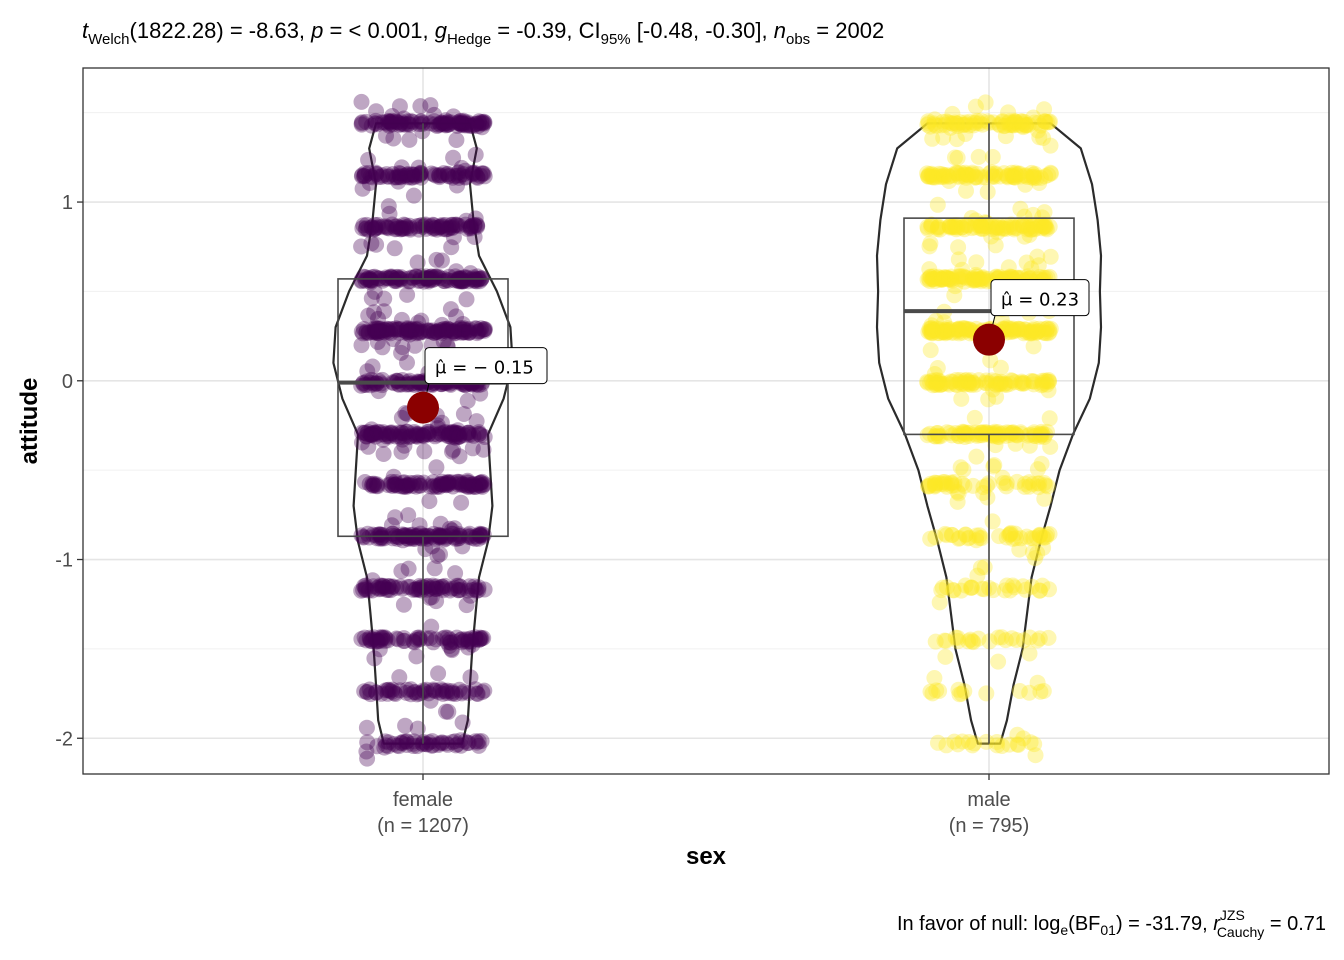 The image size is (1344, 960). What do you see at coordinates (1040, 300) in the screenshot?
I see `mean-label: μ̂ = 0.23` at bounding box center [1040, 300].